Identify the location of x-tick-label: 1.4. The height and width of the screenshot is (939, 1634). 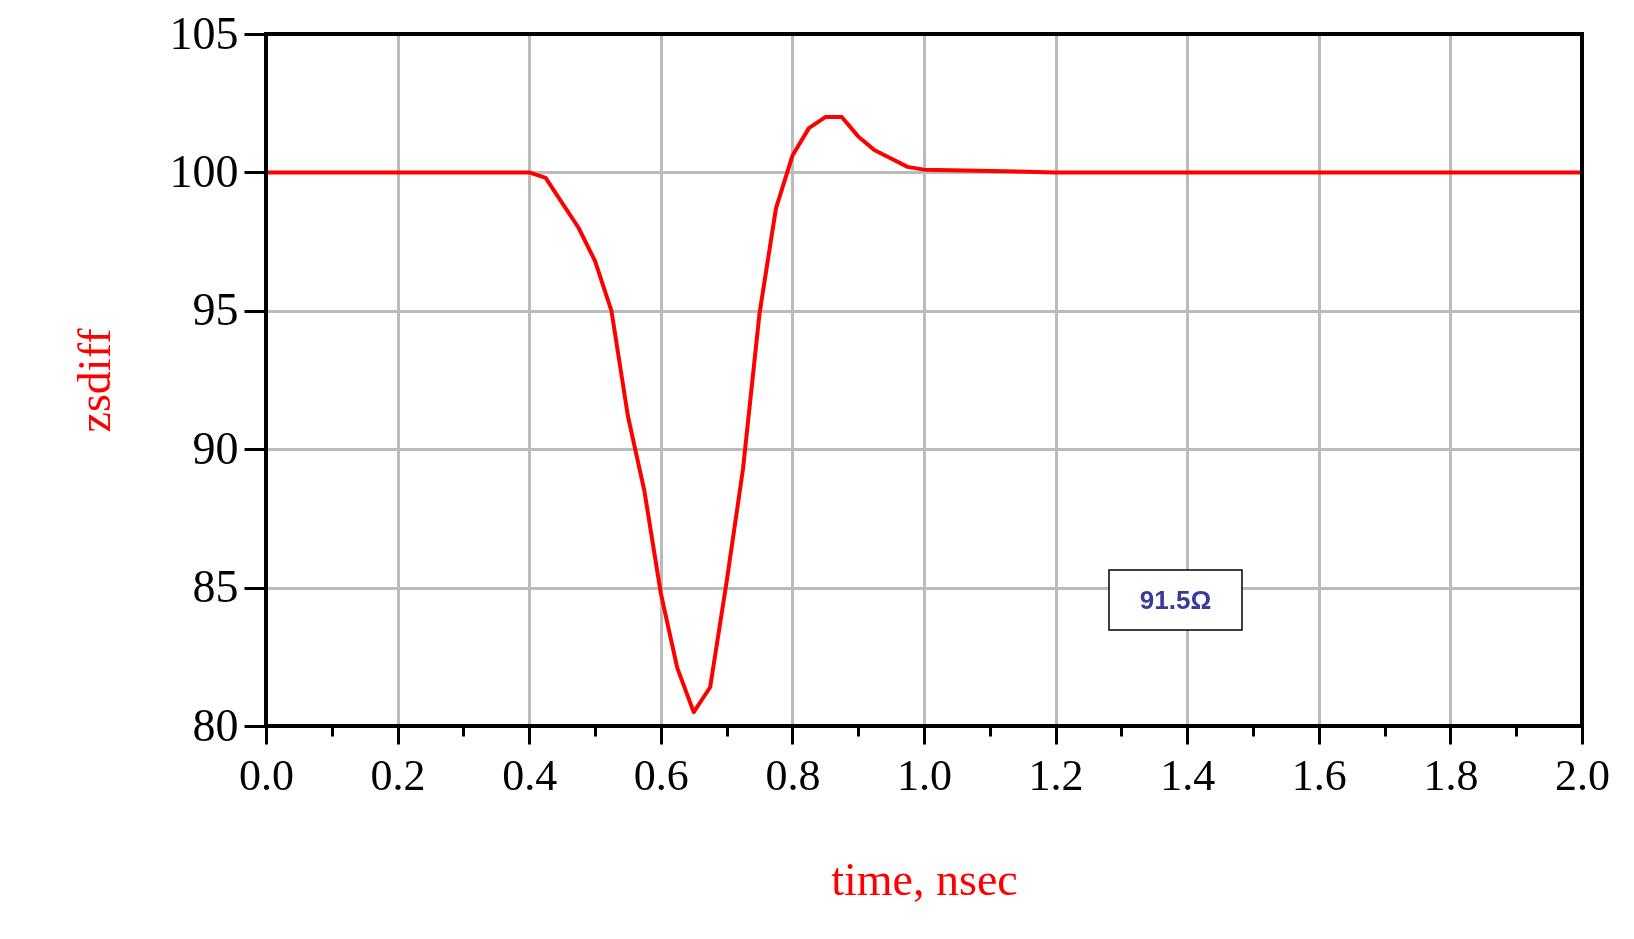
(1188, 775).